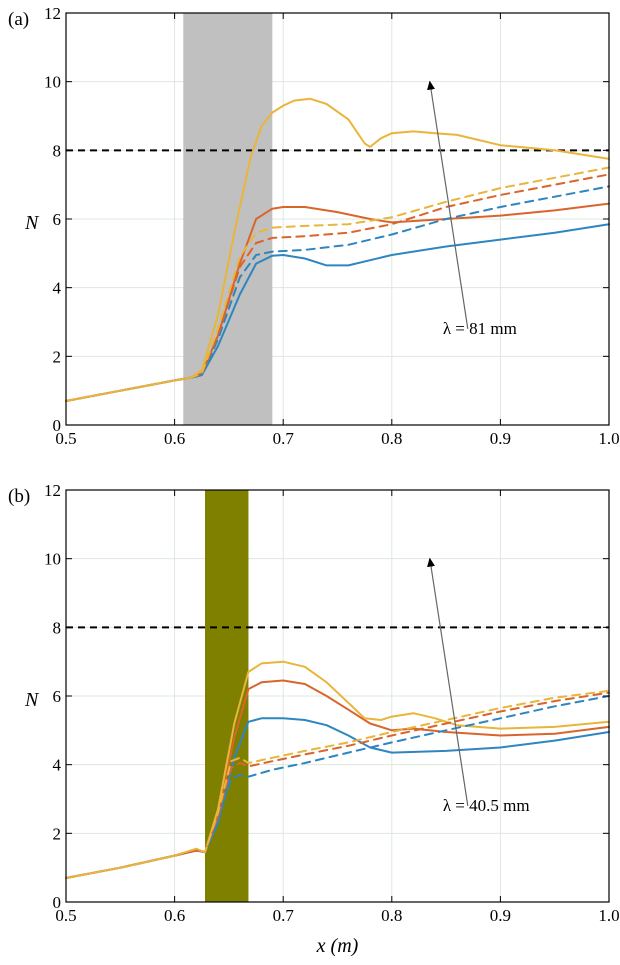 The height and width of the screenshot is (965, 620). What do you see at coordinates (486, 805) in the screenshot?
I see `lambda-annotation: λ = 40.5 mm` at bounding box center [486, 805].